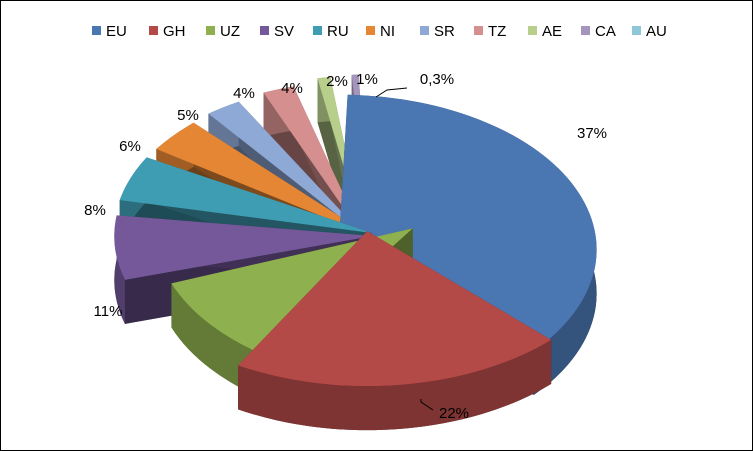  What do you see at coordinates (337, 81) in the screenshot?
I see `data-label-ae: 2%` at bounding box center [337, 81].